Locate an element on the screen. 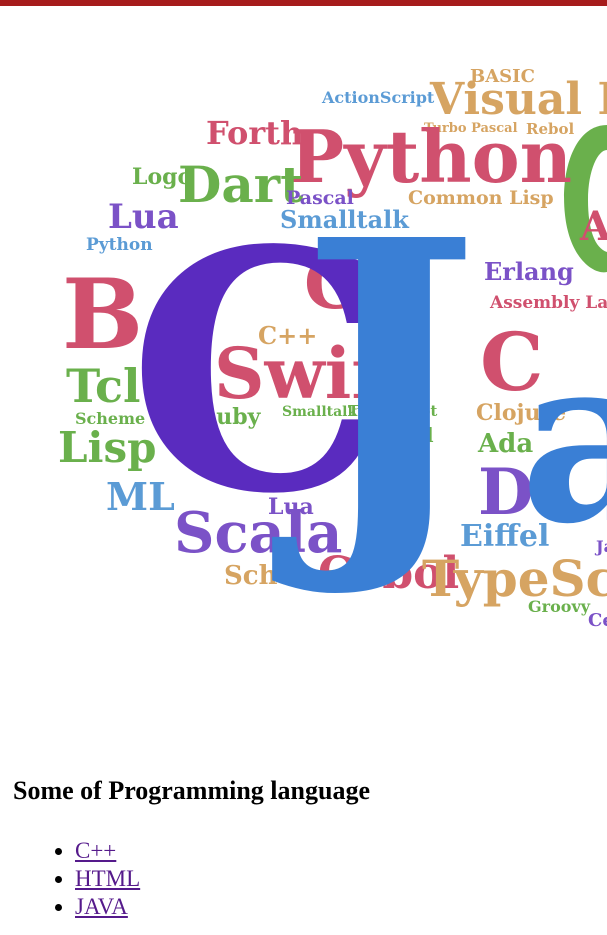  wordcloud-word: A is located at coordinates (593, 226).